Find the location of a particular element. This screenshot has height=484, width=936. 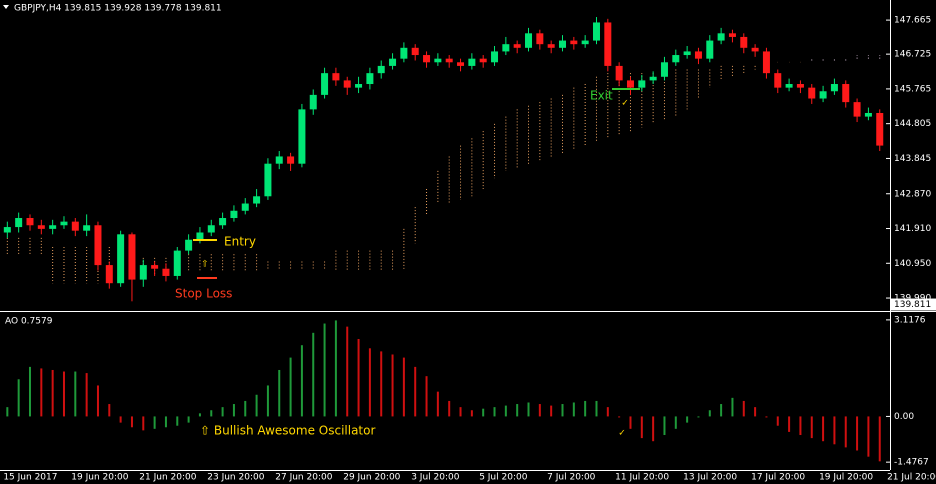

x-tick-label: 19 Jun 20:00 is located at coordinates (99, 478).